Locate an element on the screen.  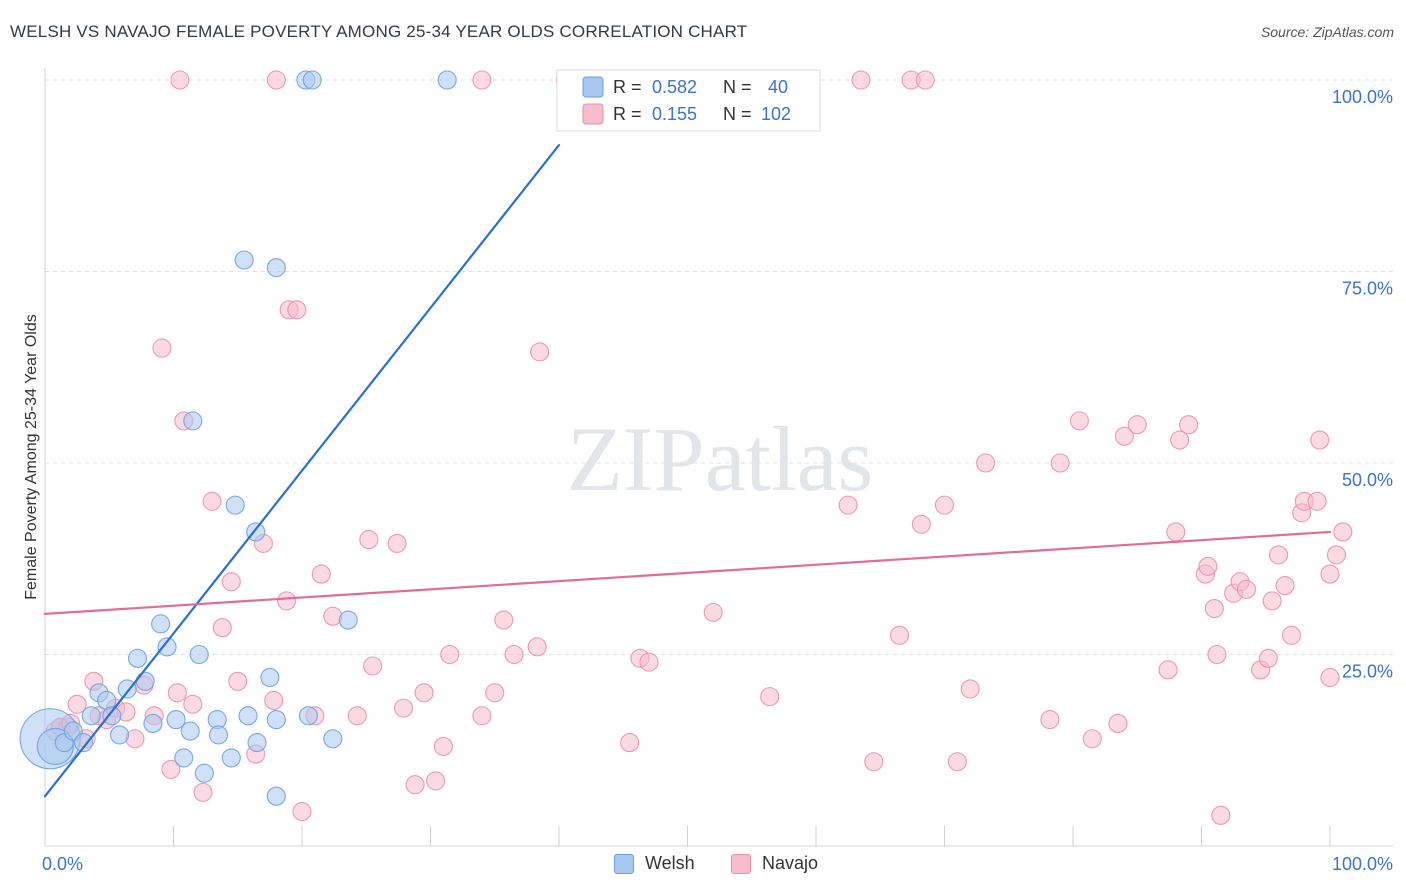
legend-bottom: Welsh Navajo is located at coordinates (703, 864).